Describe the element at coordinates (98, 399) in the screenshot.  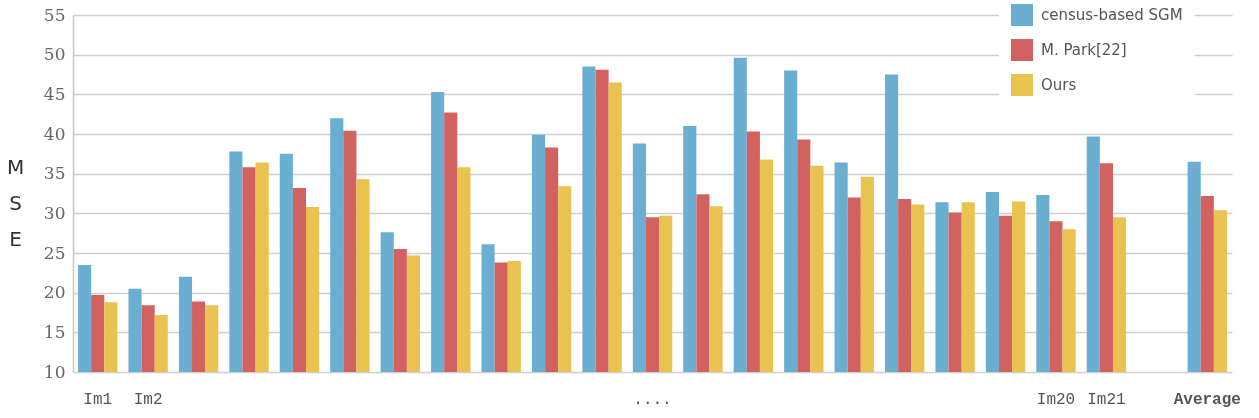
I see `x-tick-label: Im1` at that location.